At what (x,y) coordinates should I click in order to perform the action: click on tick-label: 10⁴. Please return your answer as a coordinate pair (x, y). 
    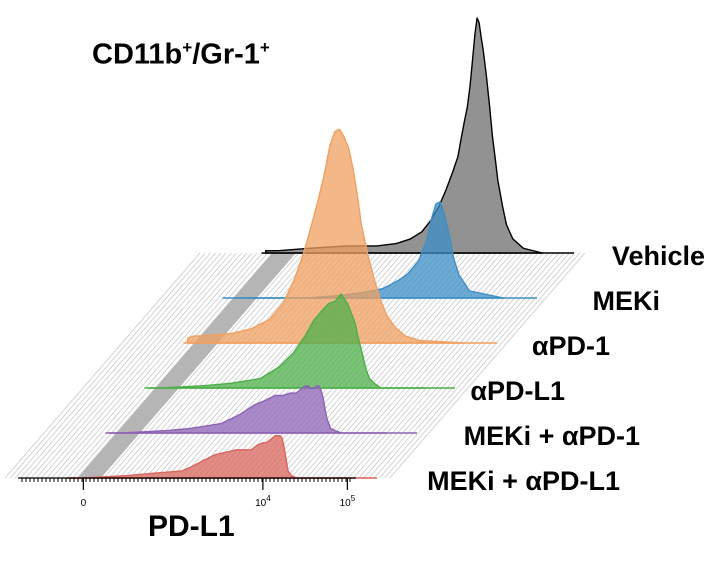
    Looking at the image, I should click on (263, 501).